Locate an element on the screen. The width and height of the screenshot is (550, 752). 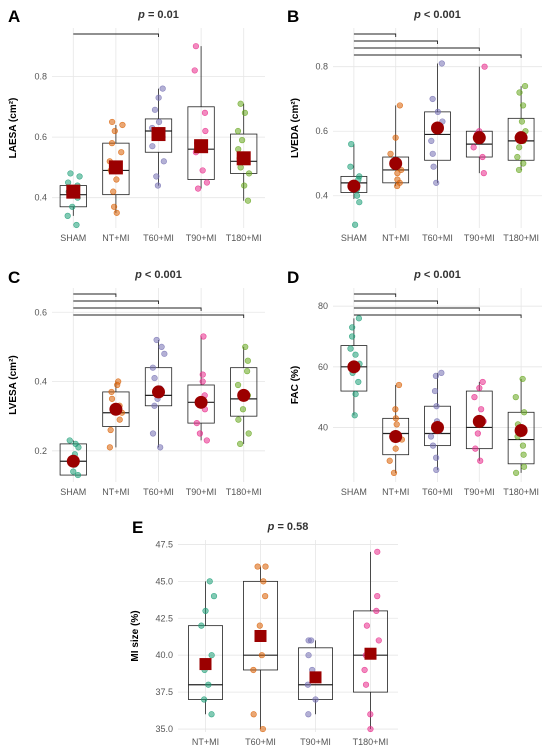
significance-brackets is located at coordinates (116, 35).